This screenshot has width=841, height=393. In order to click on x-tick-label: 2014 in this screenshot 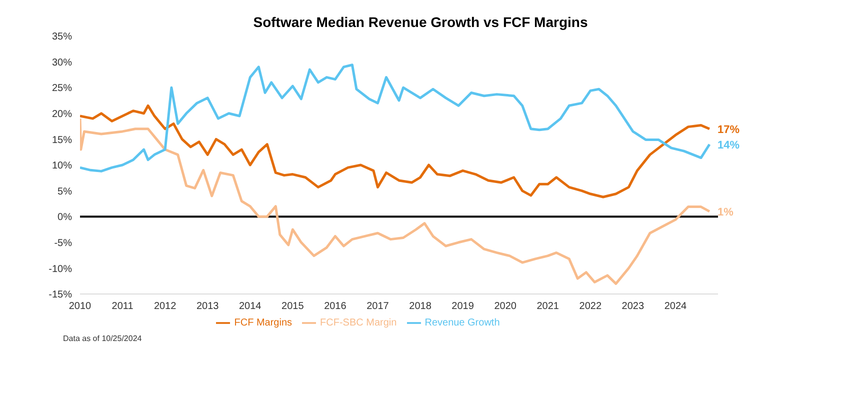, I will do `click(250, 306)`.